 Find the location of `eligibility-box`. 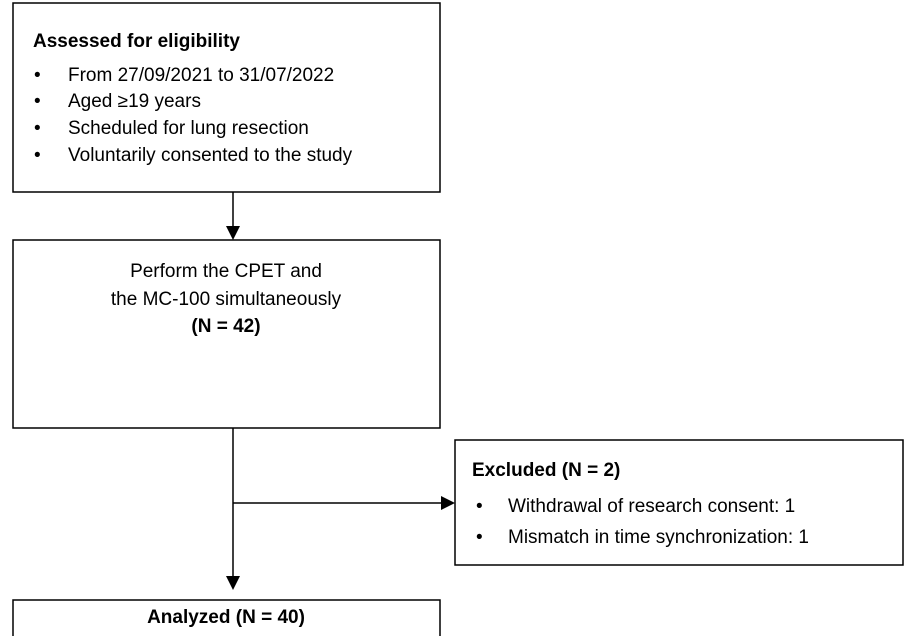

eligibility-box is located at coordinates (226, 97).